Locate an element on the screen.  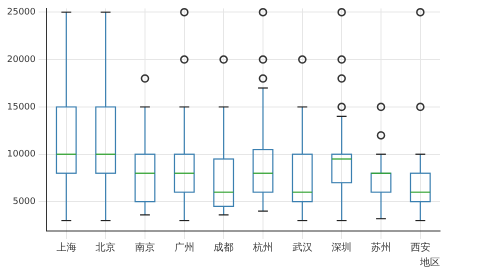
x-tick-label: 西安 is located at coordinates (420, 248).